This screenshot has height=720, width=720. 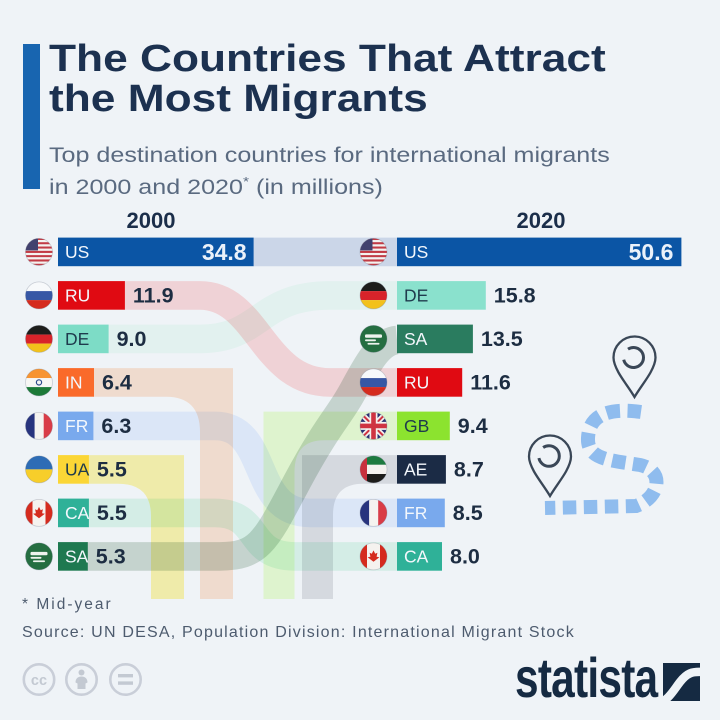 What do you see at coordinates (651, 252) in the screenshot?
I see `svg-text: 50.6` at bounding box center [651, 252].